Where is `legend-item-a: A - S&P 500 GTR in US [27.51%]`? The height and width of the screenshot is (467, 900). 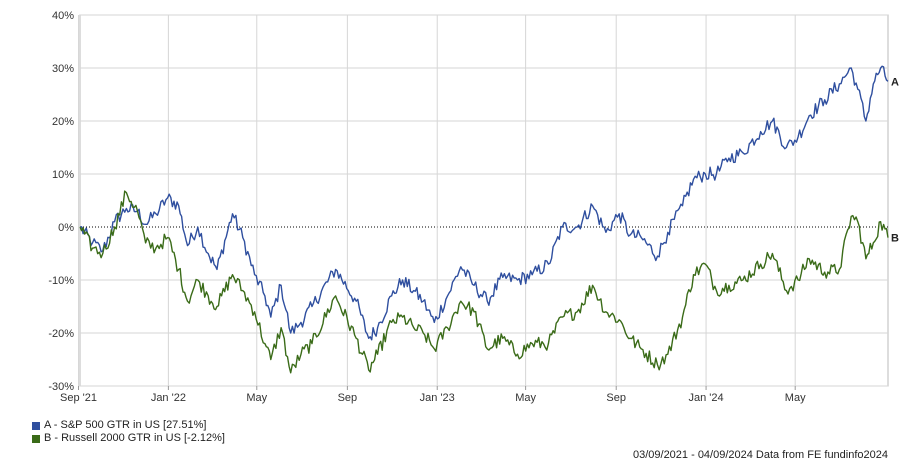
legend-item-a: A - S&P 500 GTR in US [27.51%] is located at coordinates (128, 425).